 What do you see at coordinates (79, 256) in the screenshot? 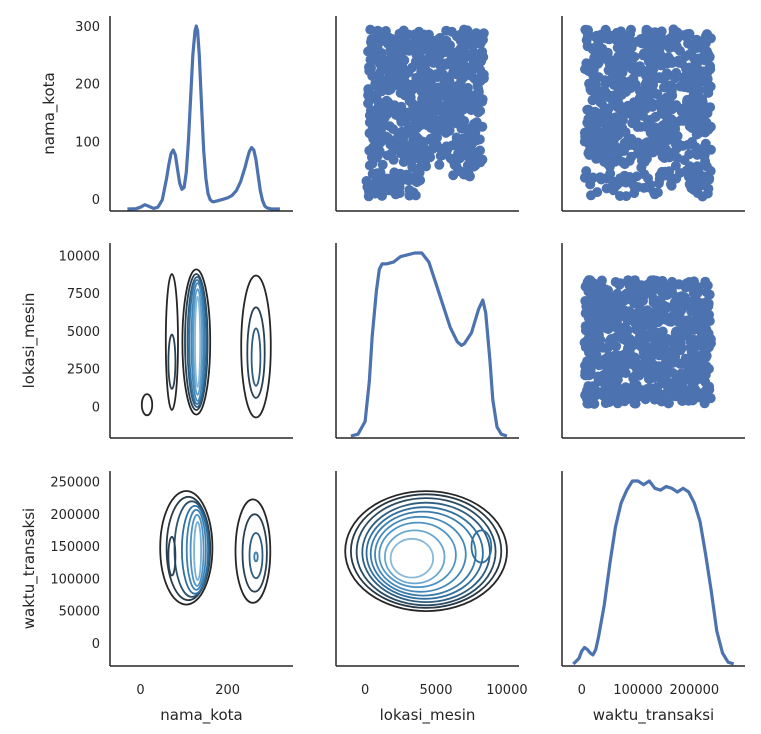
I see `y-tick-label: 10000` at bounding box center [79, 256].